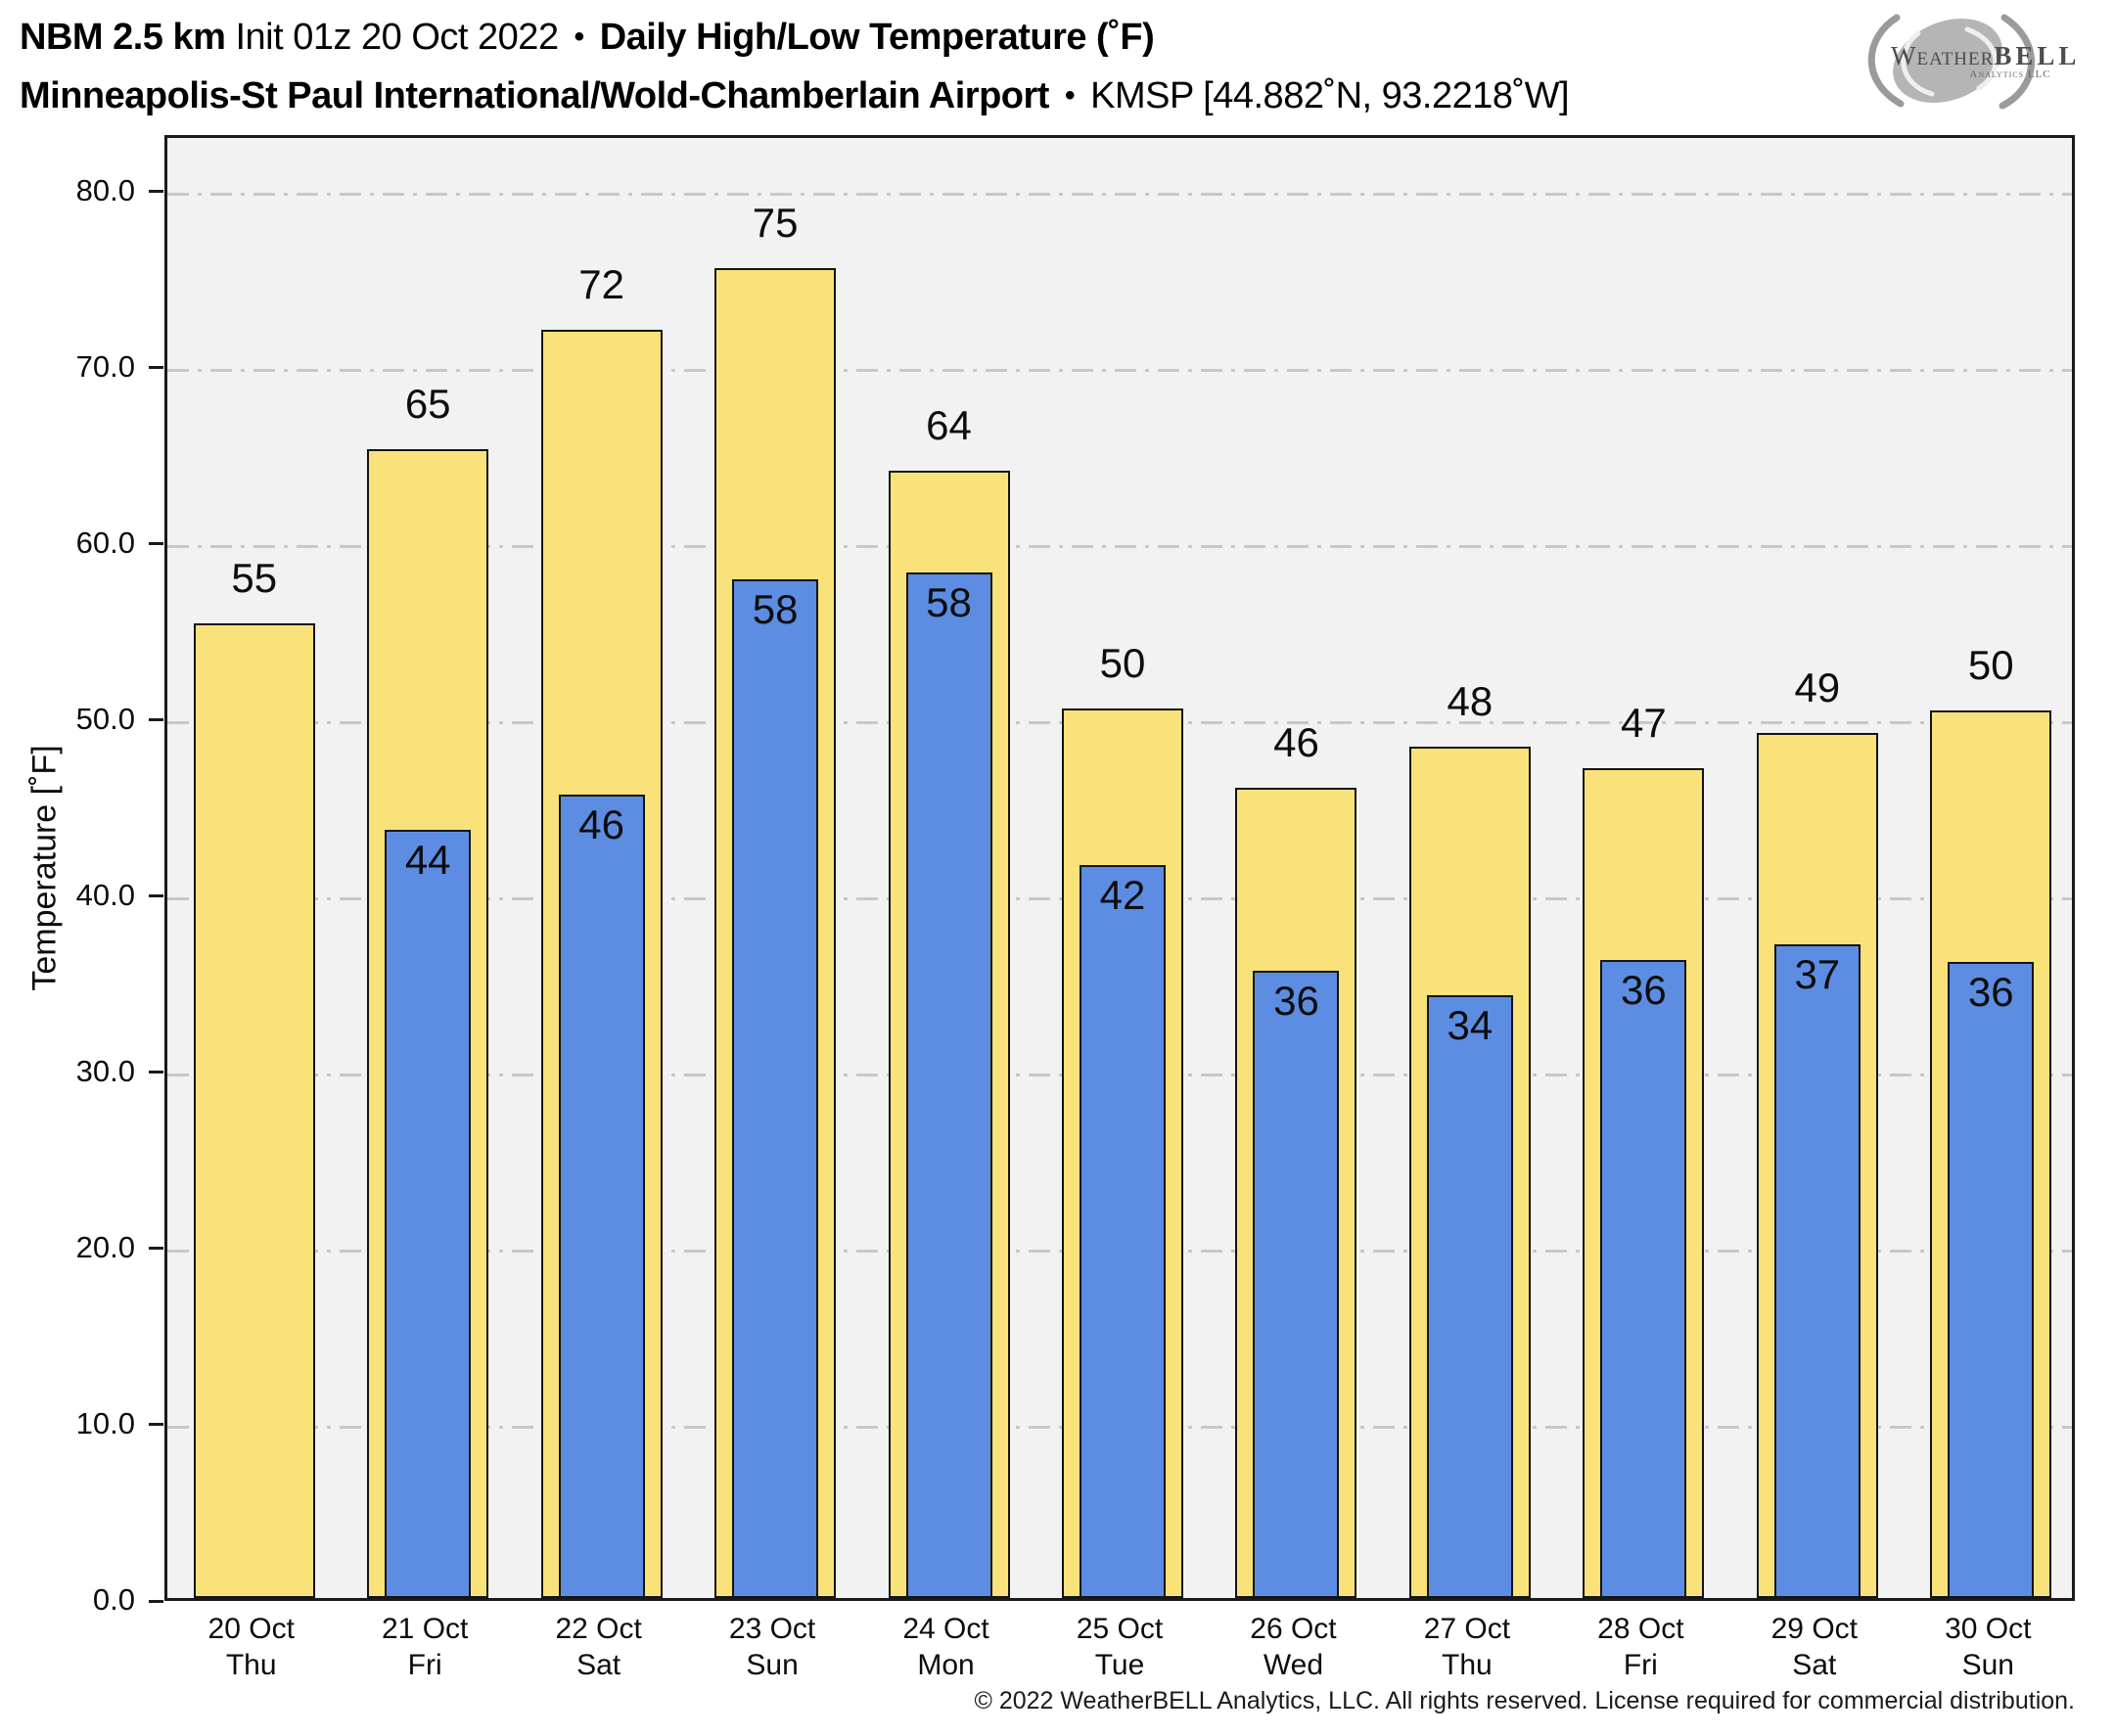  I want to click on x-category-label: 23 Oct Sun, so click(772, 1647).